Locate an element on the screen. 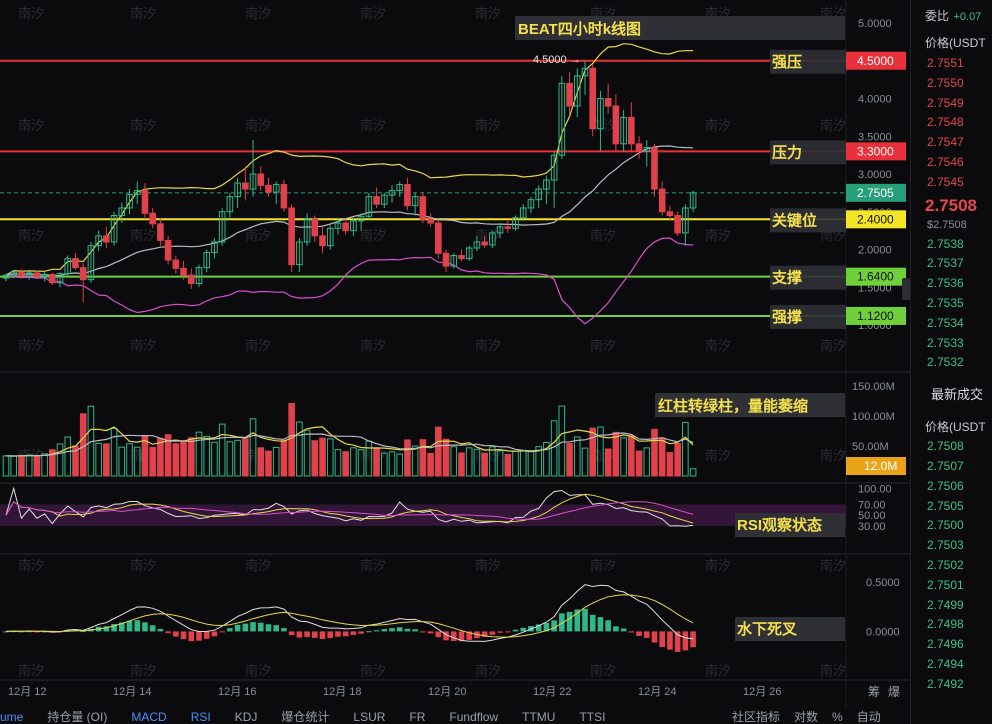 The height and width of the screenshot is (724, 992). ask-price-row: 2.7545 is located at coordinates (945, 181).